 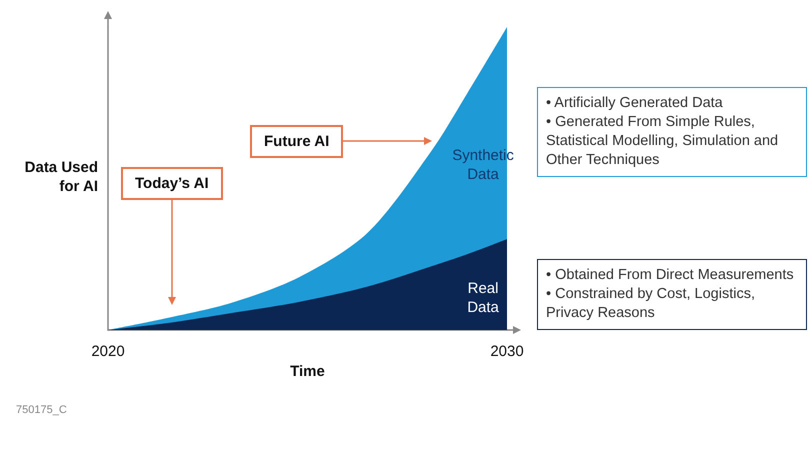 What do you see at coordinates (297, 141) in the screenshot?
I see `annotation: Future AI` at bounding box center [297, 141].